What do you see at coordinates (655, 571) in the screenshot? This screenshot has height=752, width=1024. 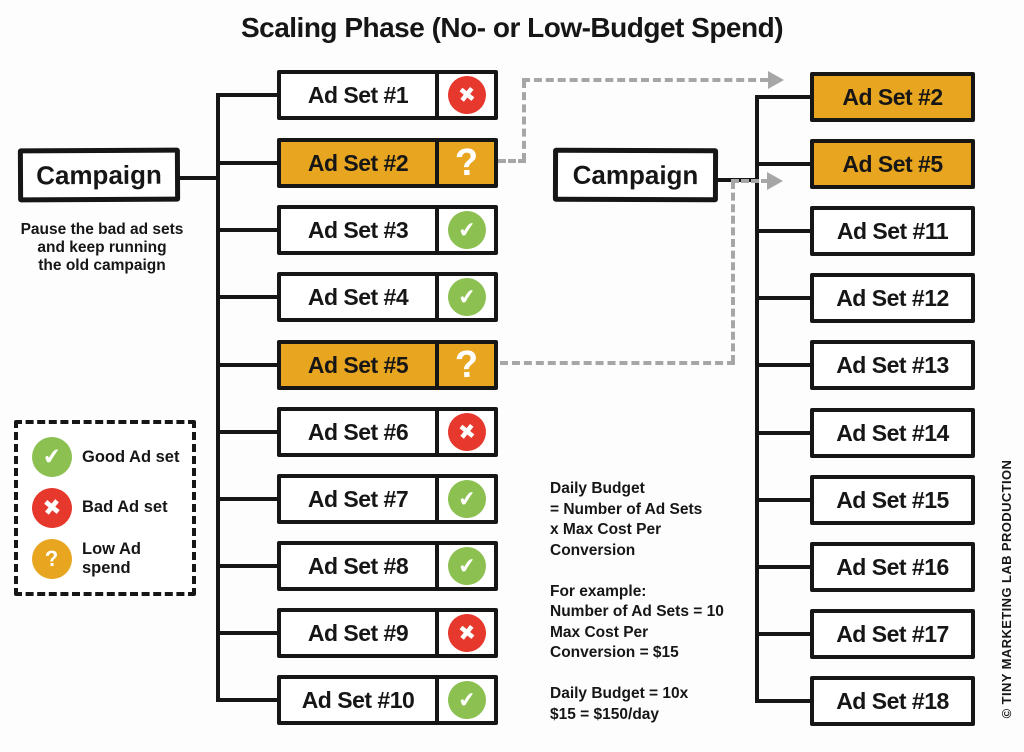 I see `budget-line` at bounding box center [655, 571].